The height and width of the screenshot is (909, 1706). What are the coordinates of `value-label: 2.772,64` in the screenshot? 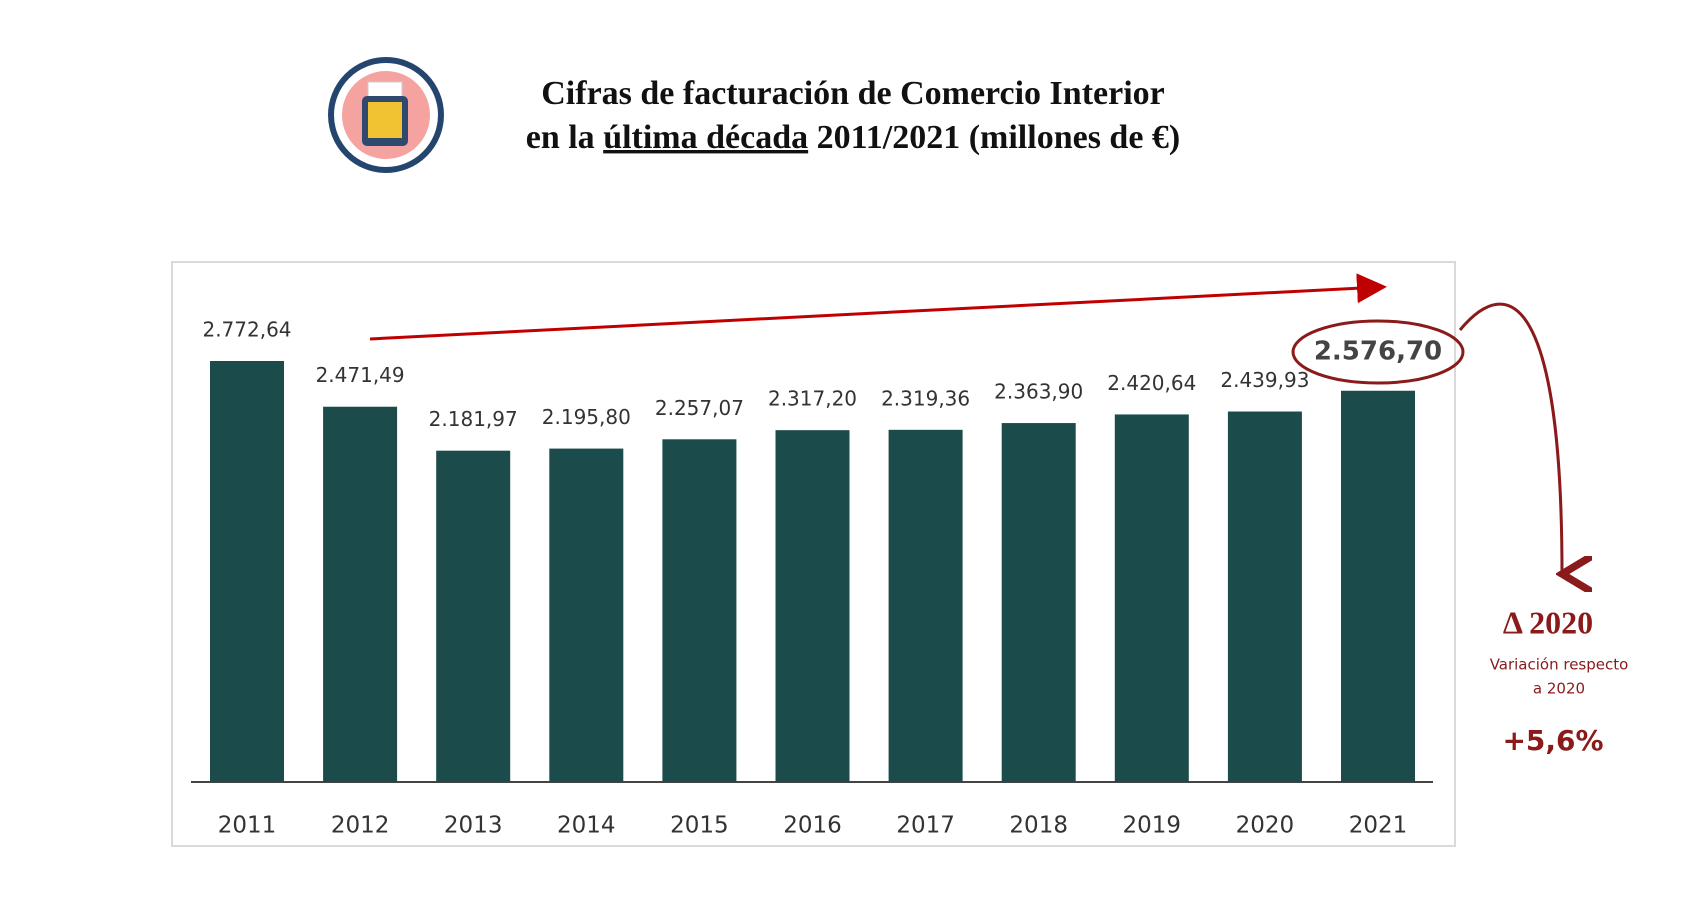 It's located at (246, 330).